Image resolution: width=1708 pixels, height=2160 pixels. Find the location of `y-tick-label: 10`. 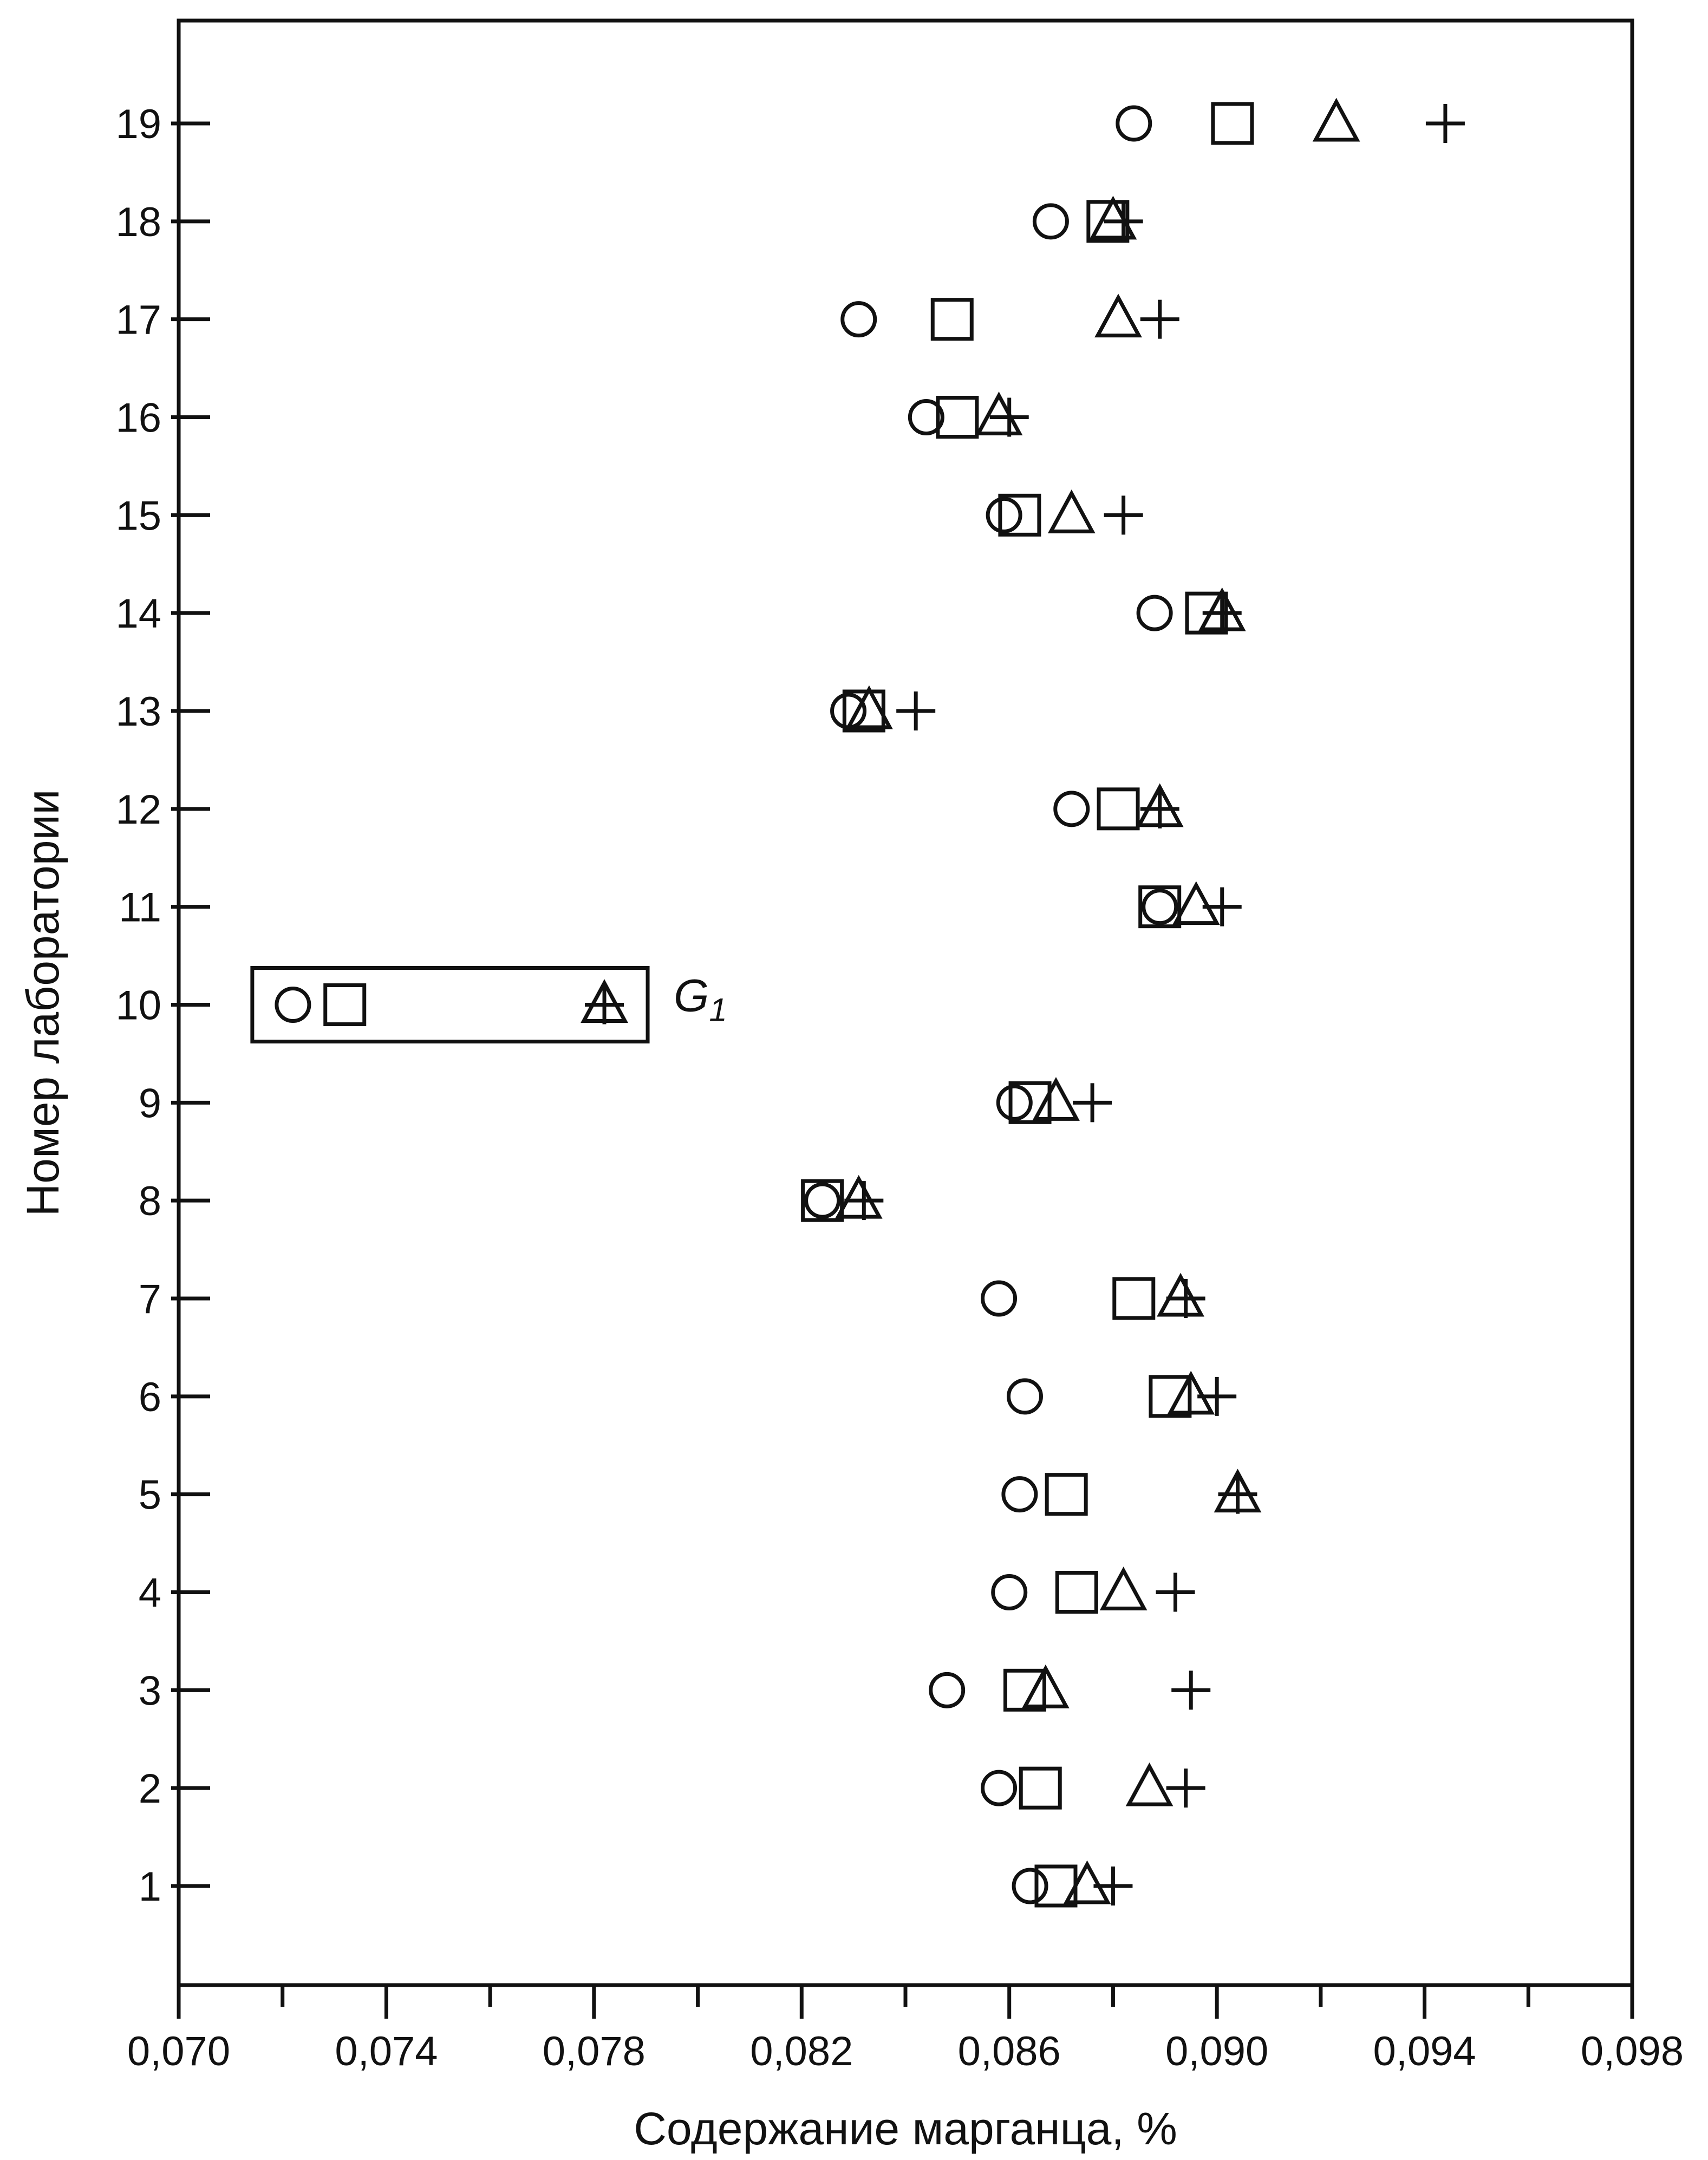

y-tick-label: 10 is located at coordinates (138, 1006).